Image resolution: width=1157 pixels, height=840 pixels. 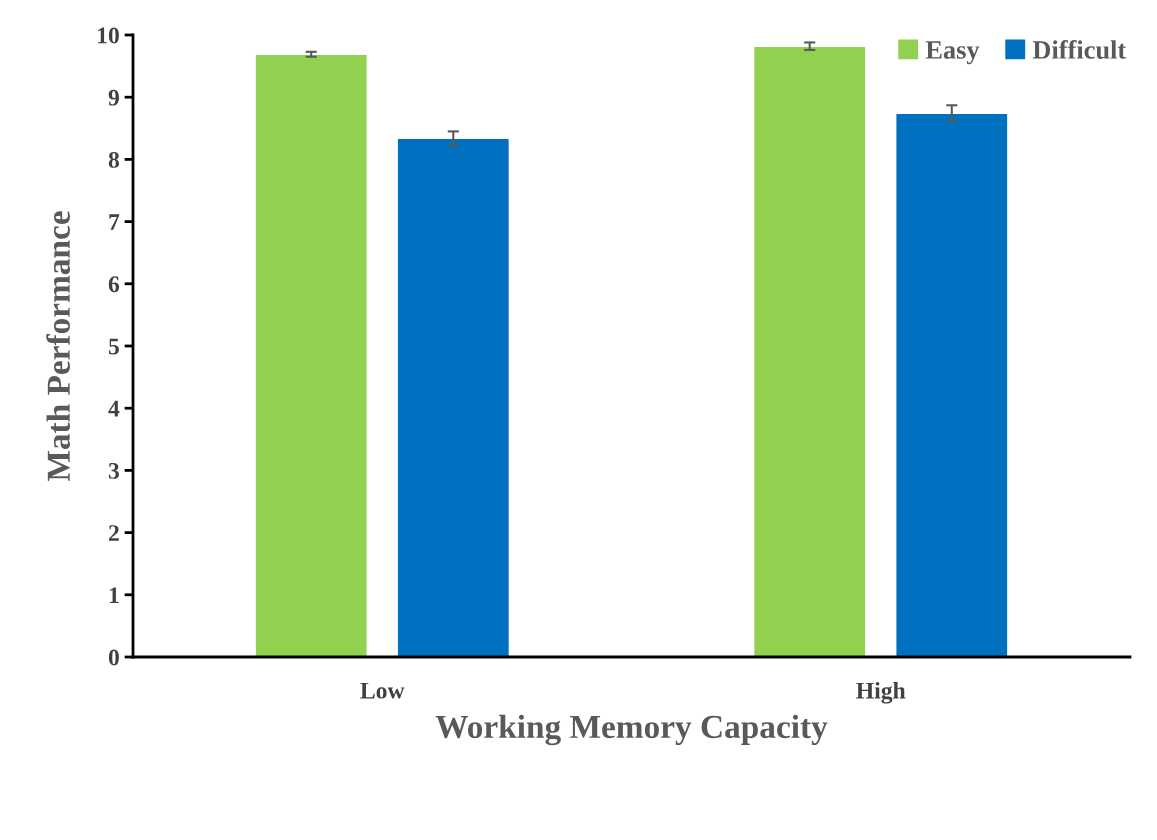 I want to click on y-tick-label: 9, so click(x=113, y=97).